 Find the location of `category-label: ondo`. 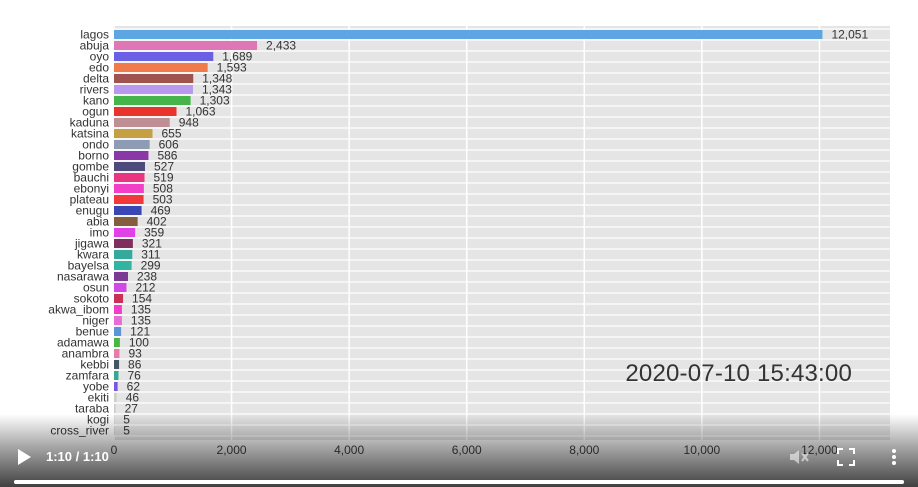

category-label: ondo is located at coordinates (95, 145).